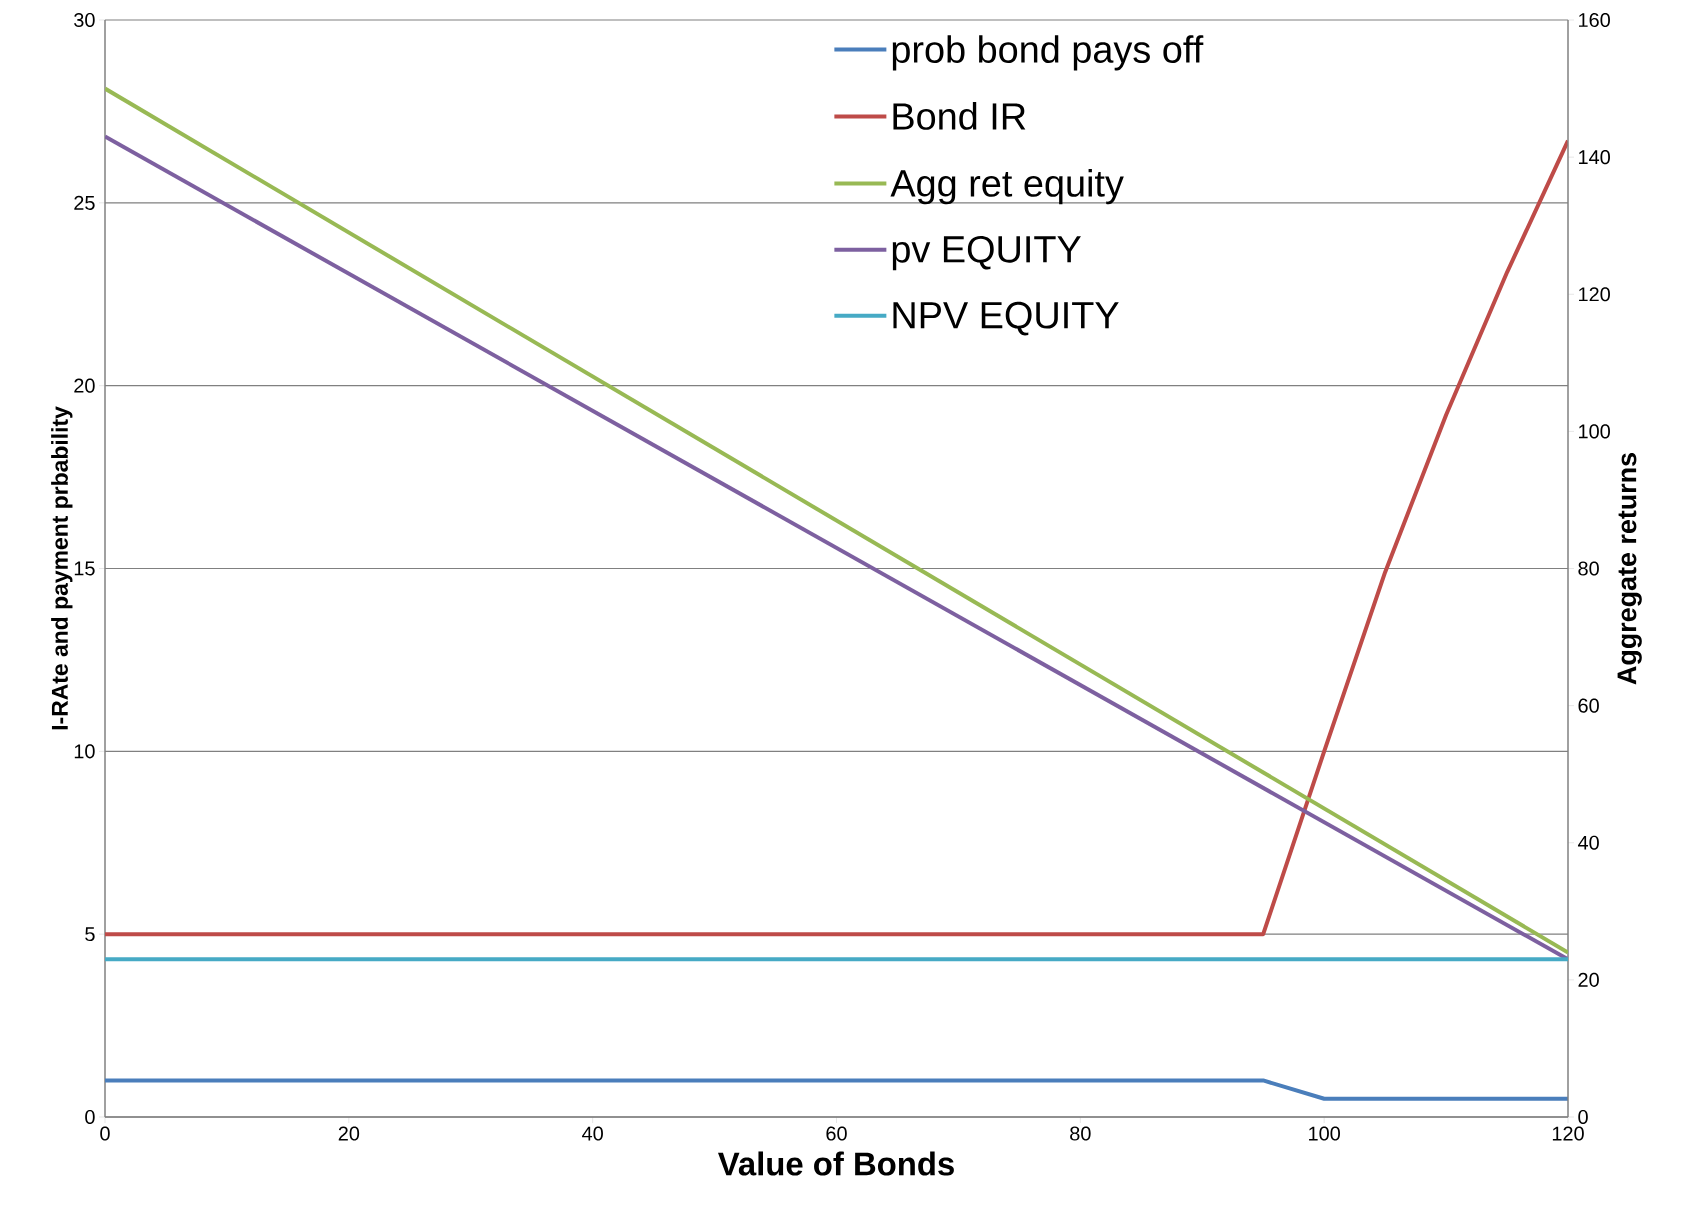 The image size is (1696, 1228). What do you see at coordinates (1594, 20) in the screenshot?
I see `y2-tick-label: 160` at bounding box center [1594, 20].